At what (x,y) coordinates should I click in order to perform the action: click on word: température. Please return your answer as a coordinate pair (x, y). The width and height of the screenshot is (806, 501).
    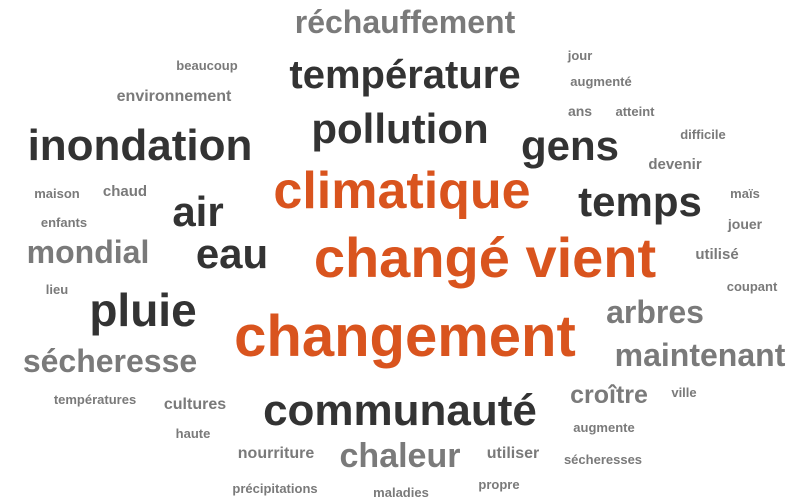
    Looking at the image, I should click on (404, 75).